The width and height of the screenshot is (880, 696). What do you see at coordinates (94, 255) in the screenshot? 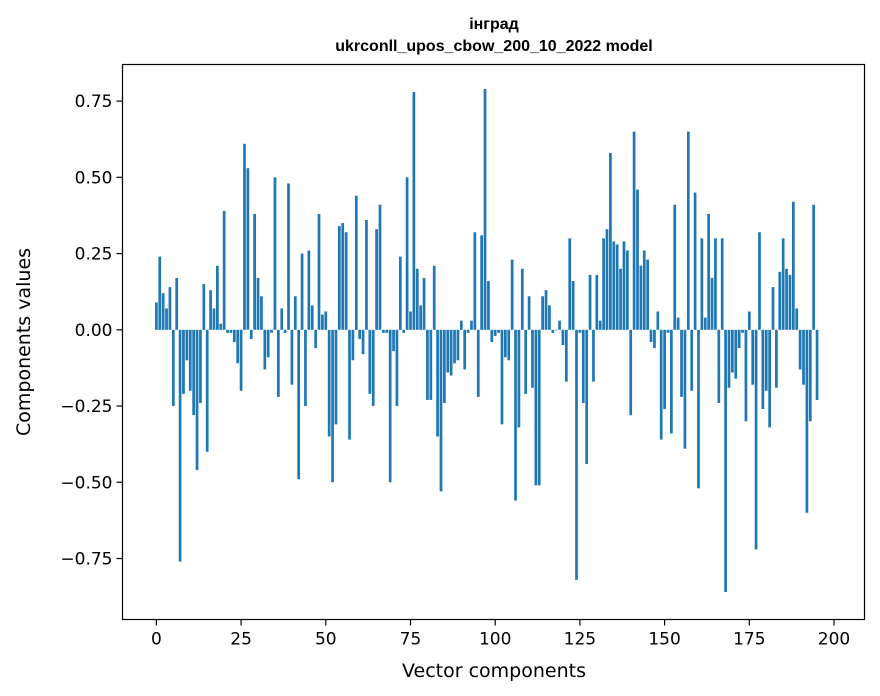
I see `y-tick-label: 0.25` at bounding box center [94, 255].